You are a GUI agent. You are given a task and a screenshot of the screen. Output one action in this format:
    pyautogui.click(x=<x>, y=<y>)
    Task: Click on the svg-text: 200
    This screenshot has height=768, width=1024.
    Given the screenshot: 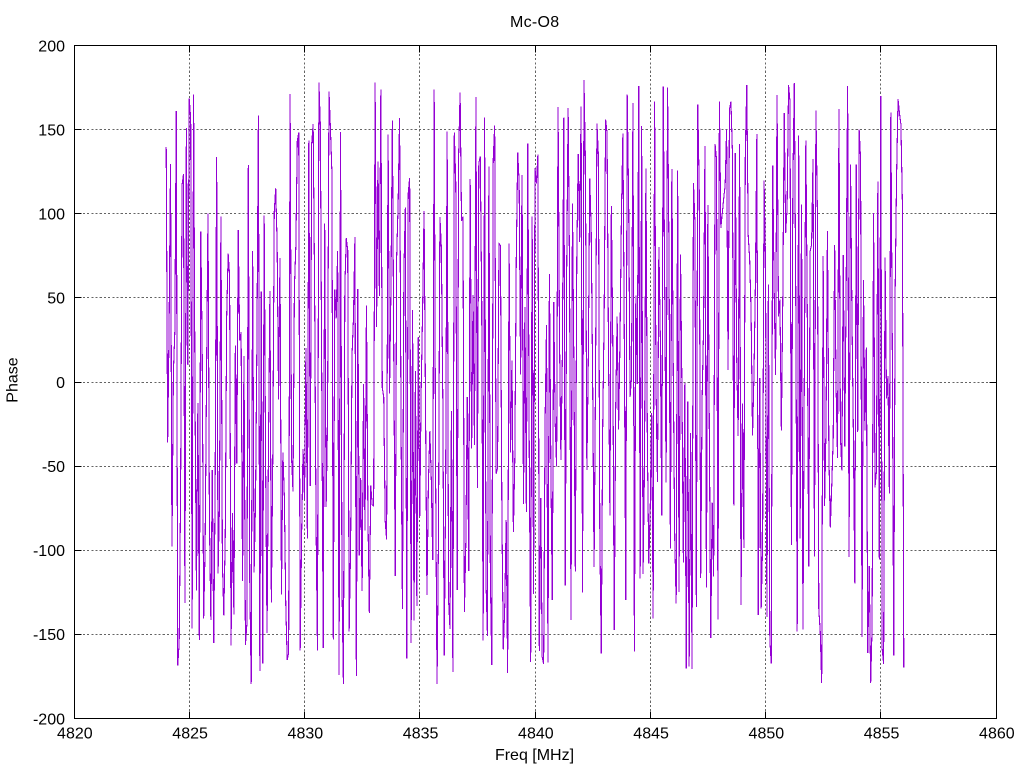 What is the action you would take?
    pyautogui.click(x=51, y=46)
    